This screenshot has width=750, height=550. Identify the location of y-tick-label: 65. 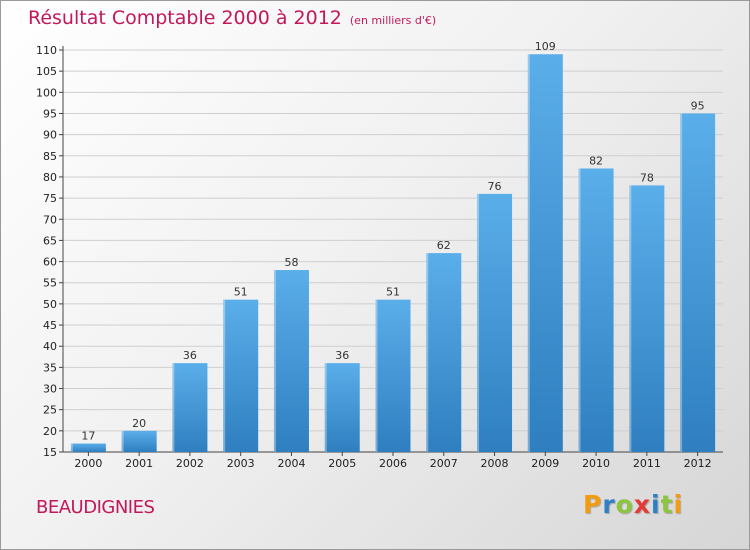
(50, 240).